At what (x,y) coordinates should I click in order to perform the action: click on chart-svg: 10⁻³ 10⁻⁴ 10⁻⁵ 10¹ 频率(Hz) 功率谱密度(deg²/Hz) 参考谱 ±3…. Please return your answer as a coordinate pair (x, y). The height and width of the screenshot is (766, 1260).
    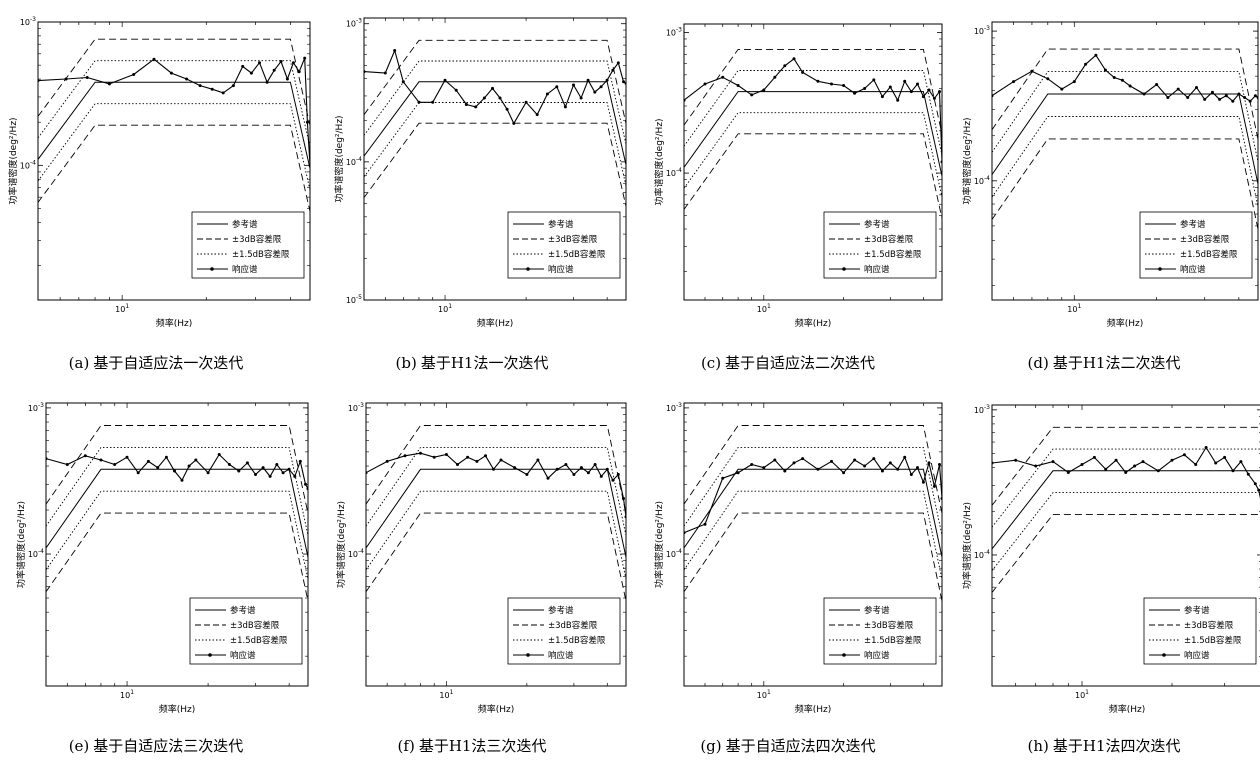
    Looking at the image, I should click on (480, 173).